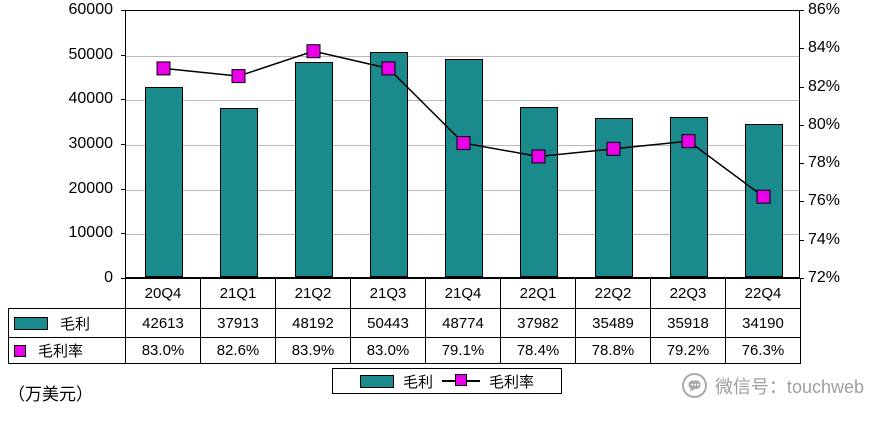 This screenshot has width=878, height=424. I want to click on right-axis-label: 84%, so click(824, 48).